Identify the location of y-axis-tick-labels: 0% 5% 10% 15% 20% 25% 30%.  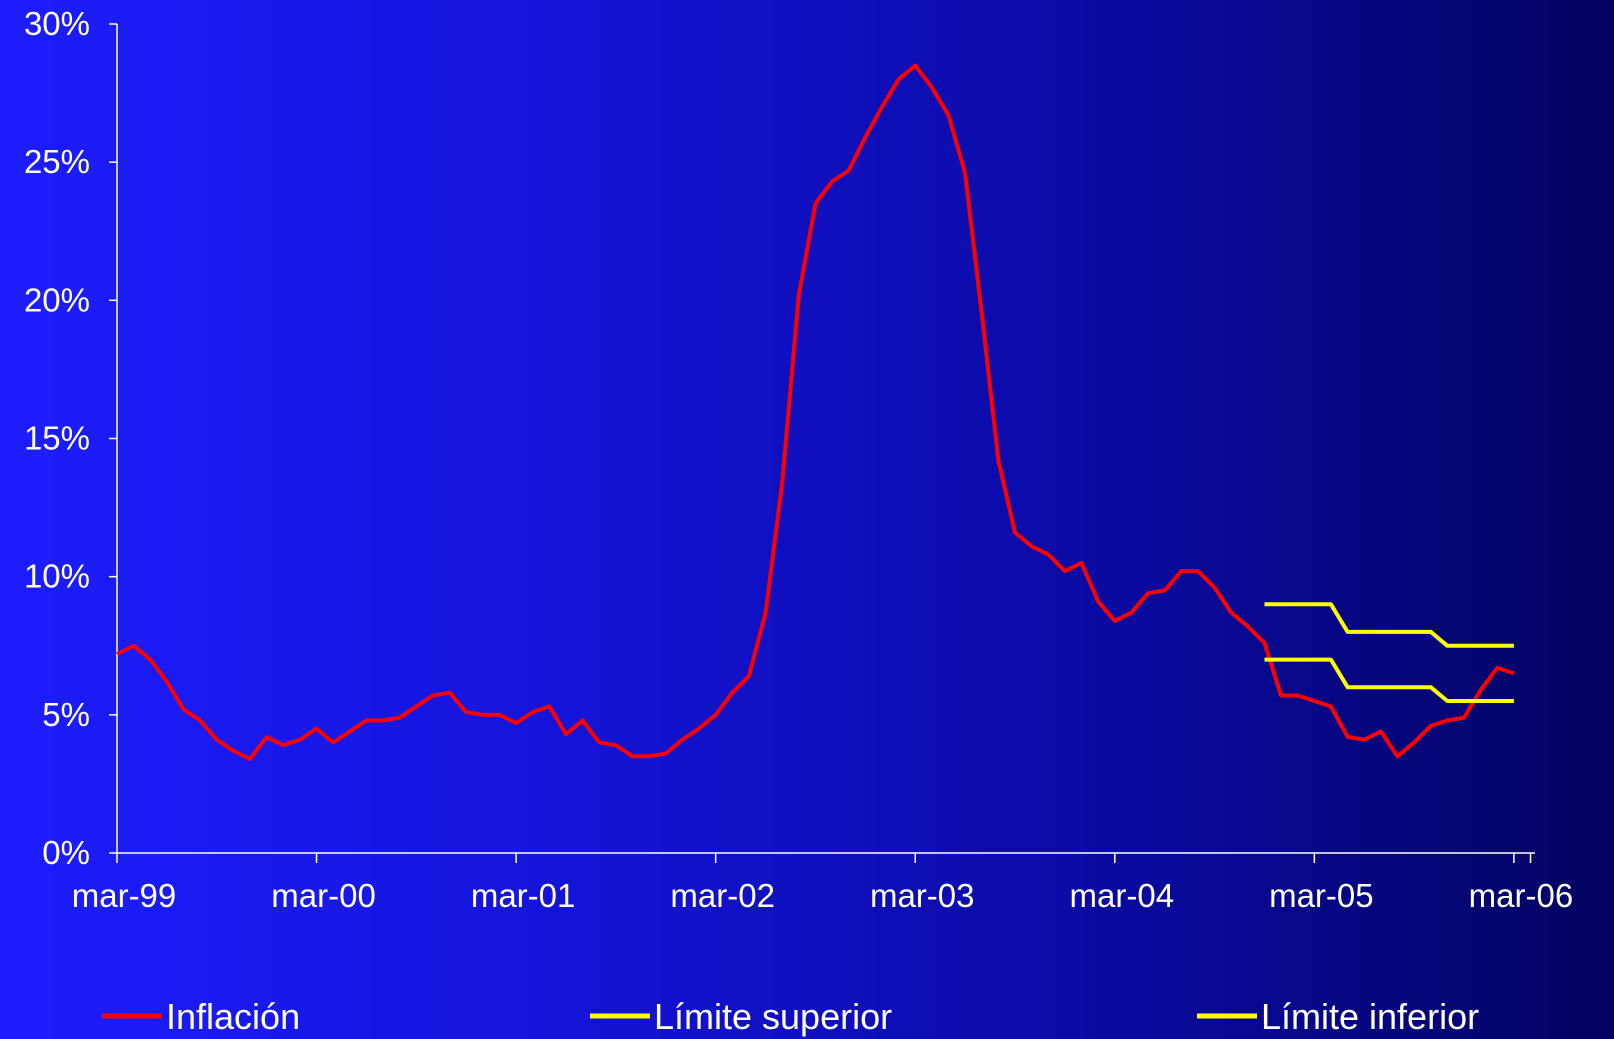
(57, 438).